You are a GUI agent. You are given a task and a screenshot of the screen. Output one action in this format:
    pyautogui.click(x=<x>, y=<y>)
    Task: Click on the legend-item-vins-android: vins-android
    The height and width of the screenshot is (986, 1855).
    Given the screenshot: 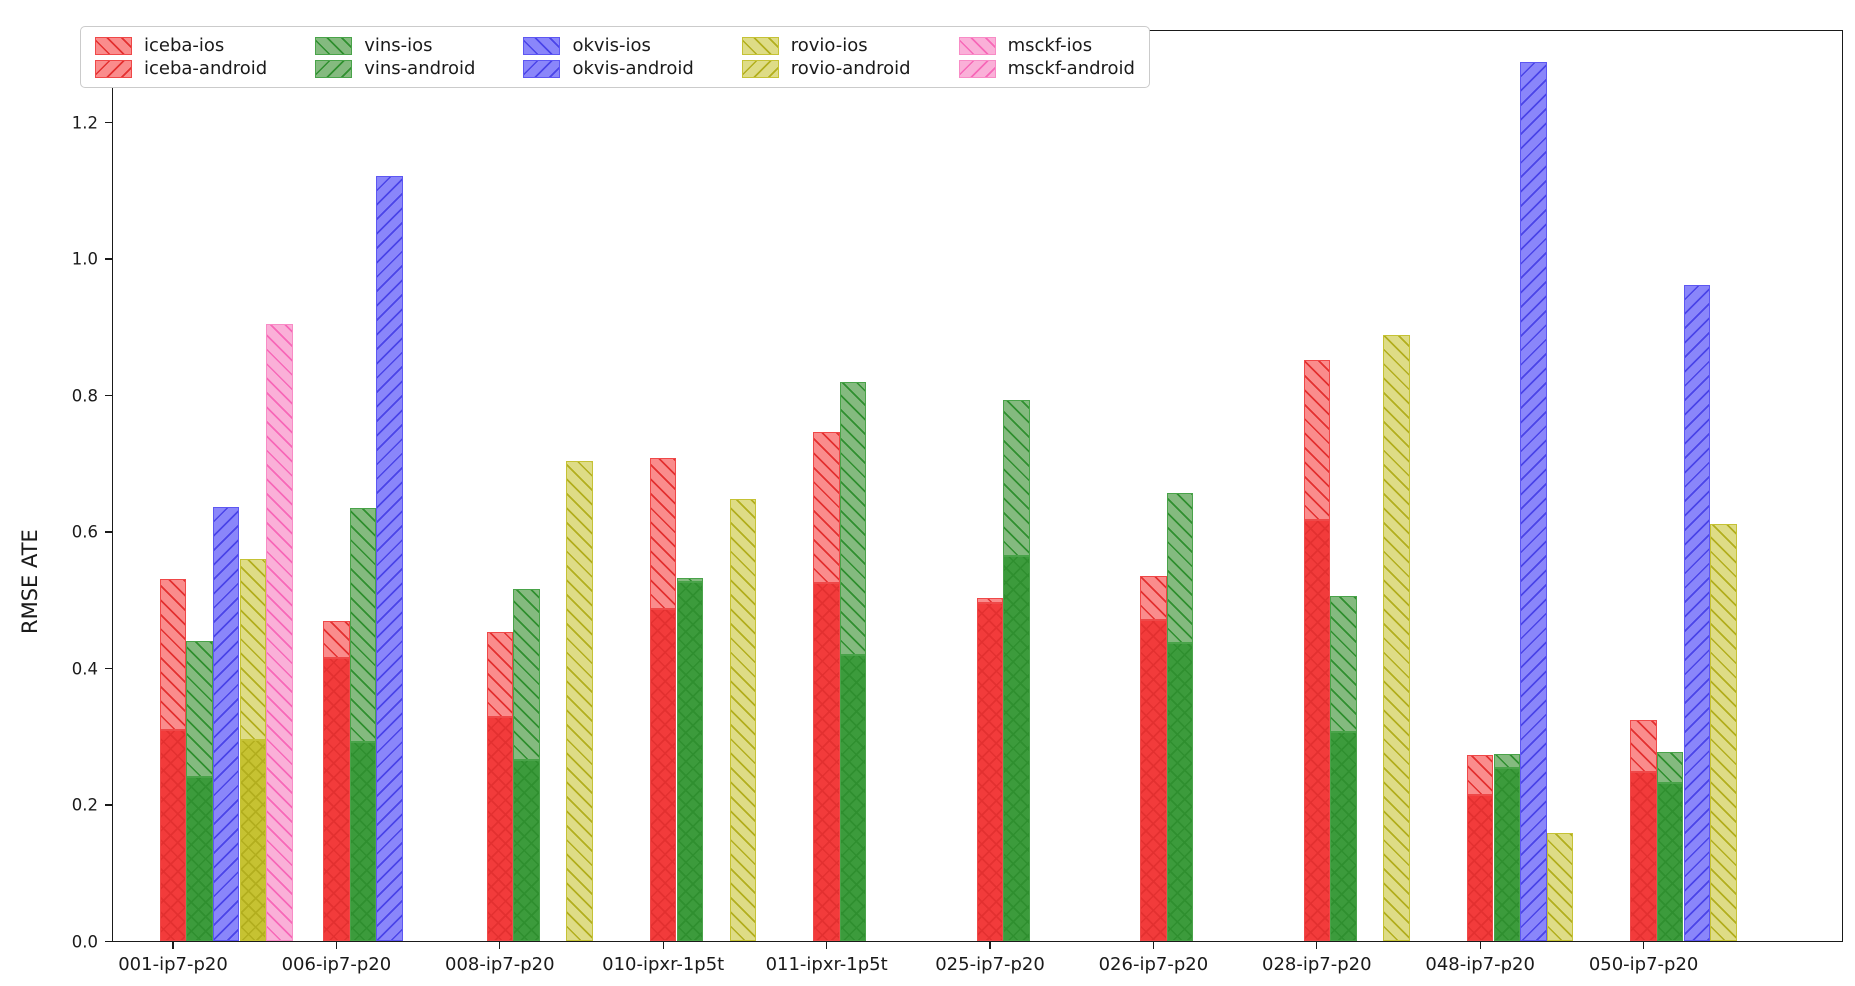 What is the action you would take?
    pyautogui.click(x=395, y=68)
    